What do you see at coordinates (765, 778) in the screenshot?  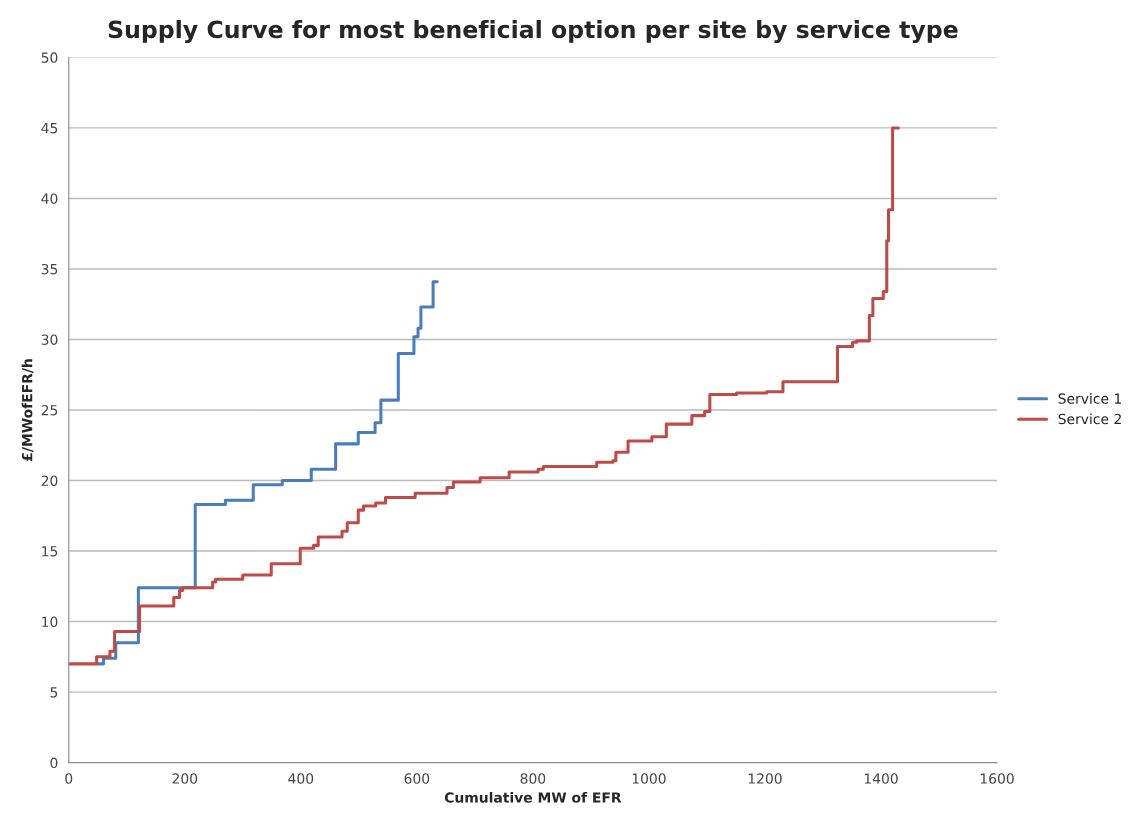 I see `x-tick-label: 1200` at bounding box center [765, 778].